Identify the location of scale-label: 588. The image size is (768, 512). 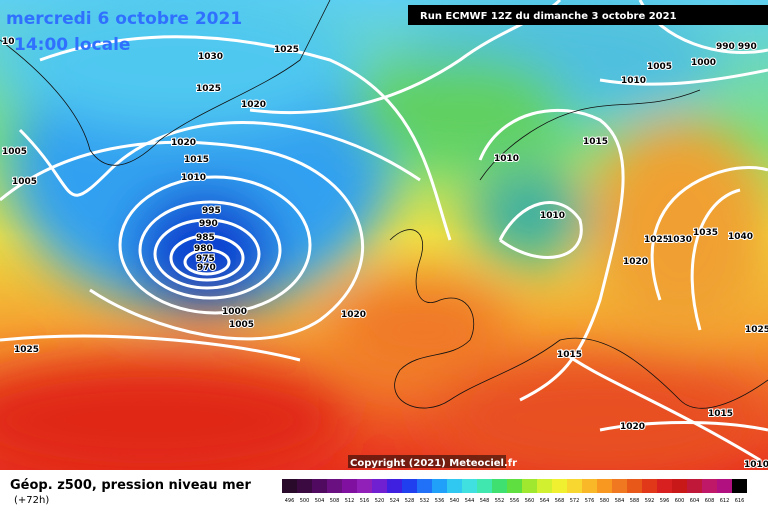
(635, 501).